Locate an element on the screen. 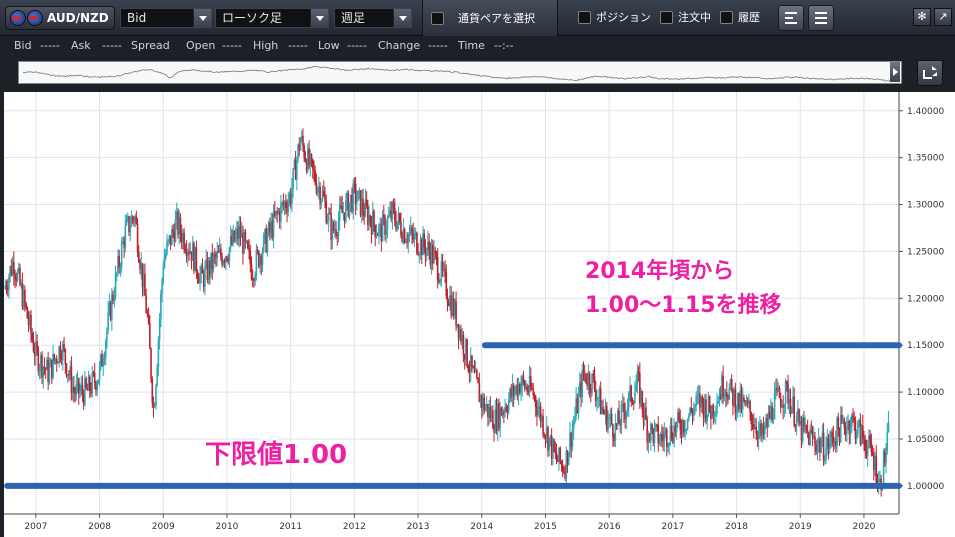 The height and width of the screenshot is (537, 955). draw-tool-icon is located at coordinates (791, 18).